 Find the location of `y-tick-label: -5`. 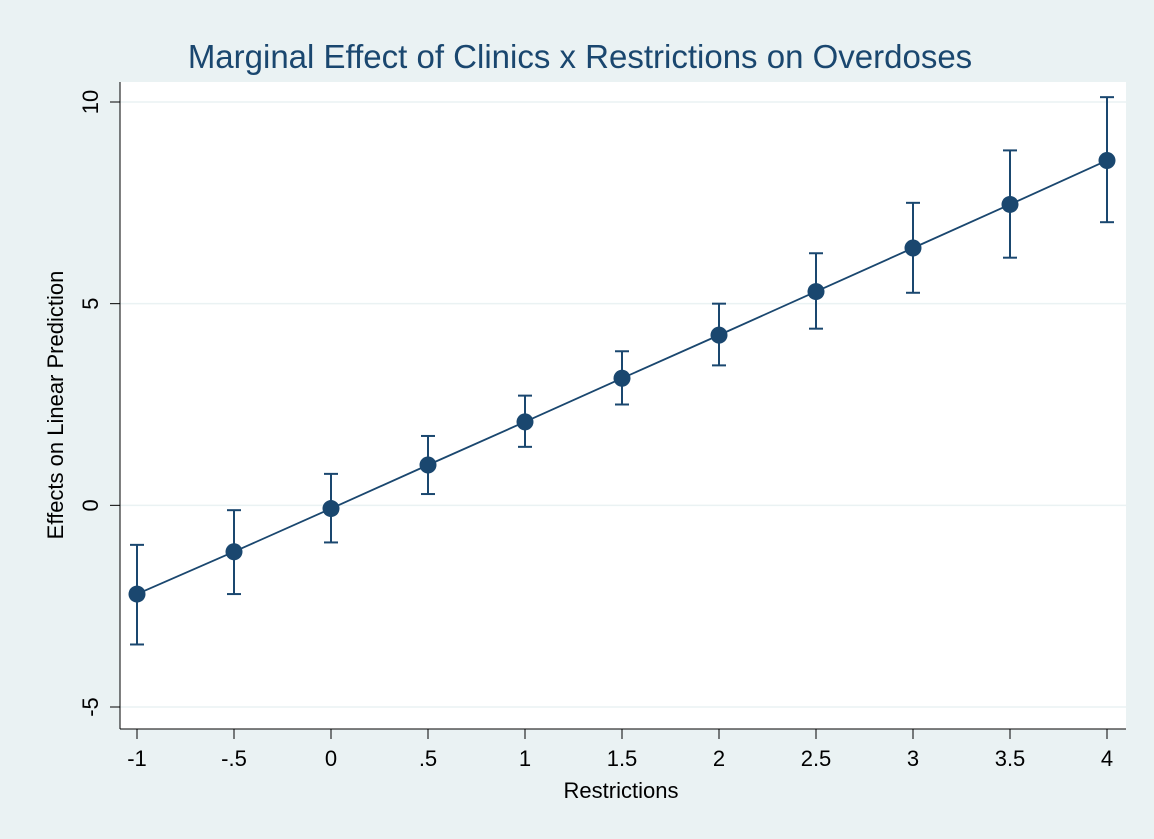

y-tick-label: -5 is located at coordinates (90, 707).